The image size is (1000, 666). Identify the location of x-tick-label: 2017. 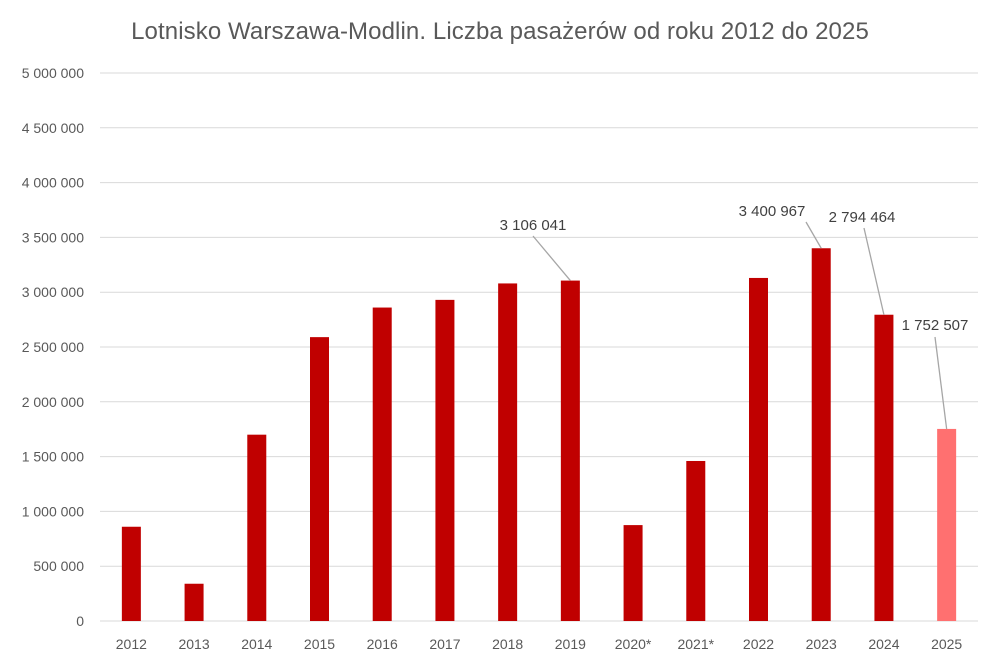
(444, 644).